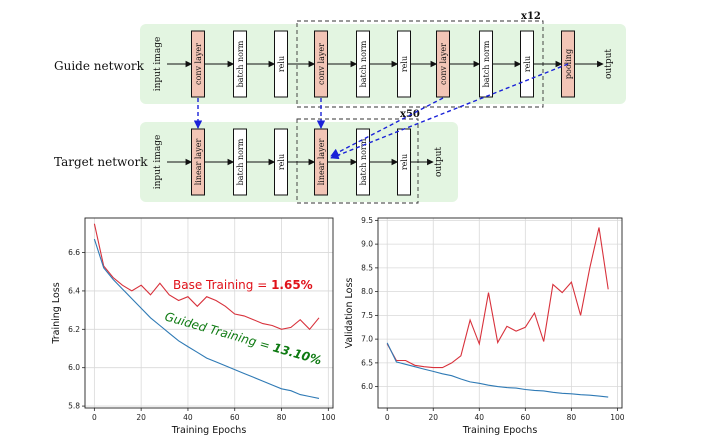 This screenshot has width=720, height=436. I want to click on base-training-annotation: Base Training = 1.65%, so click(243, 285).